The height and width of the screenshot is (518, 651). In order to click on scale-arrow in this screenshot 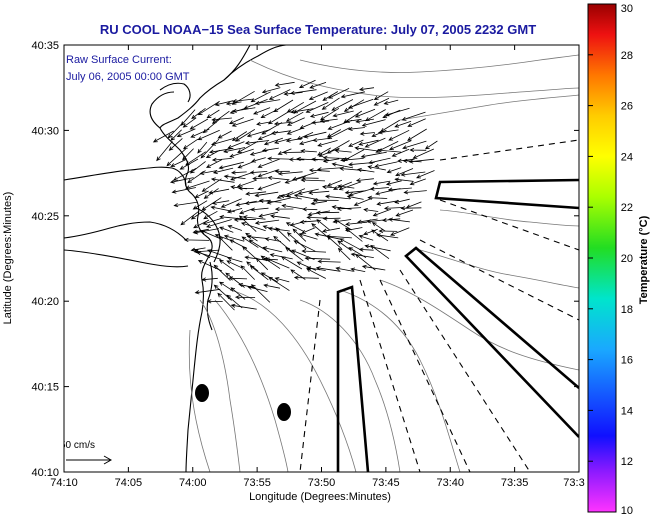, I will do `click(89, 460)`.